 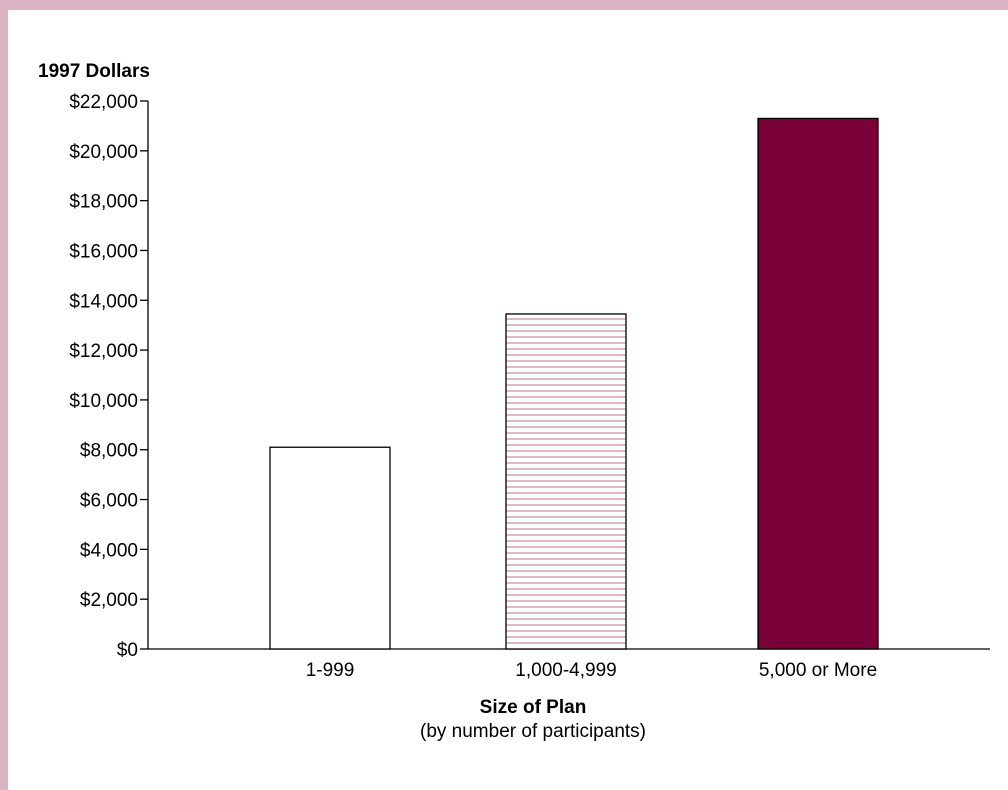 I want to click on y-tick-label: $0, so click(x=127, y=650).